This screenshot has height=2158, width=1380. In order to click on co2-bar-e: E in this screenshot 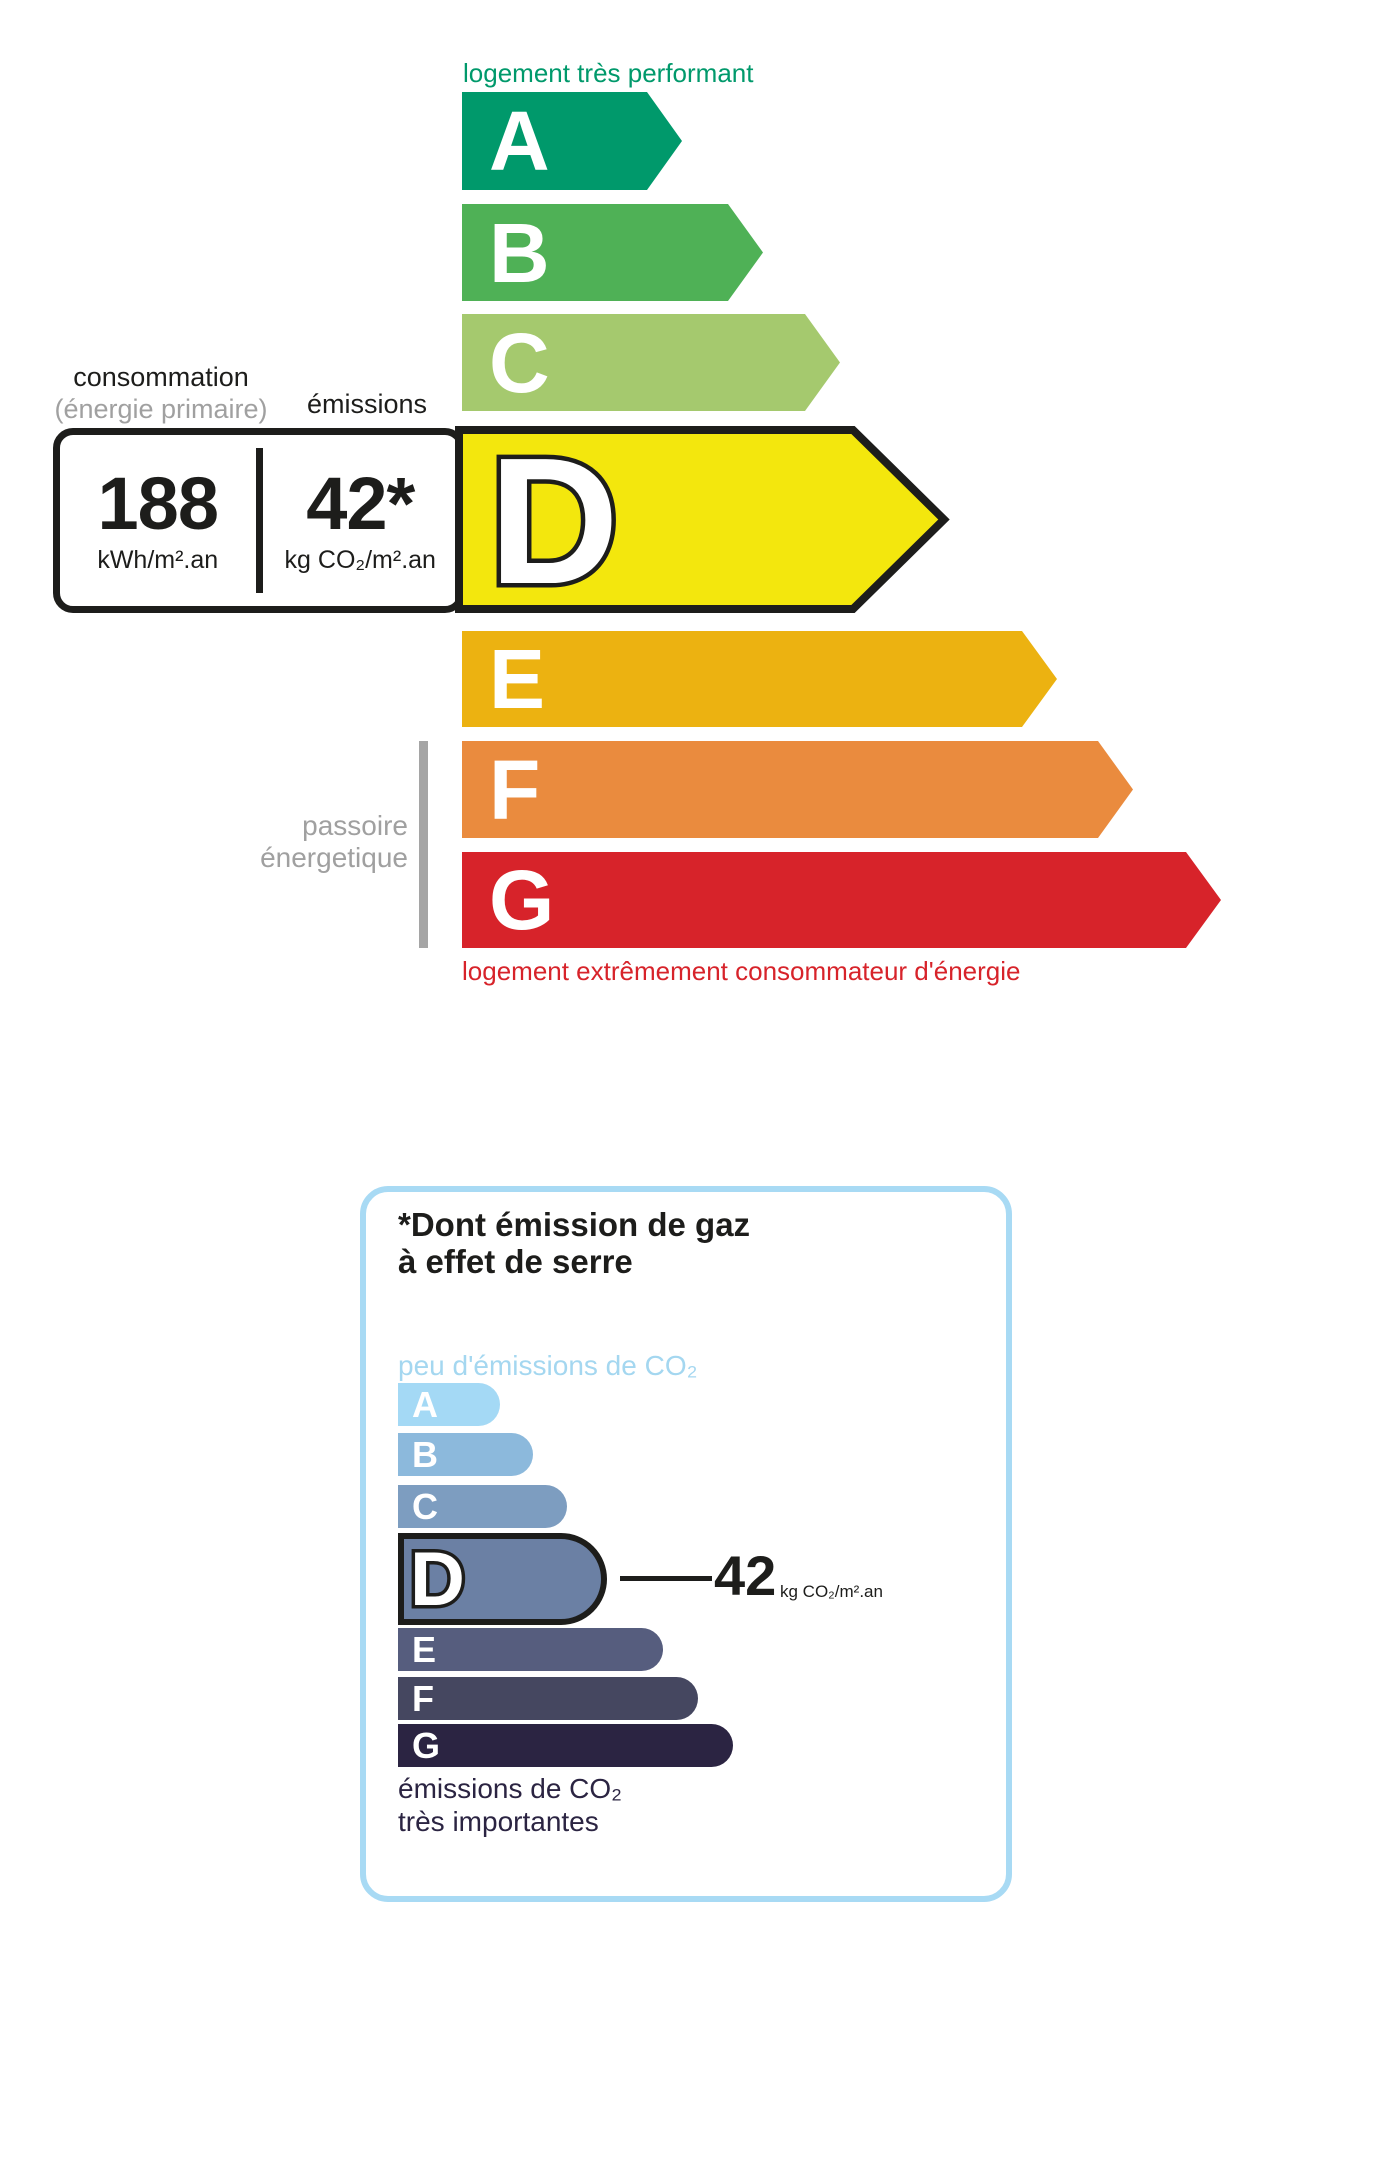, I will do `click(530, 1649)`.